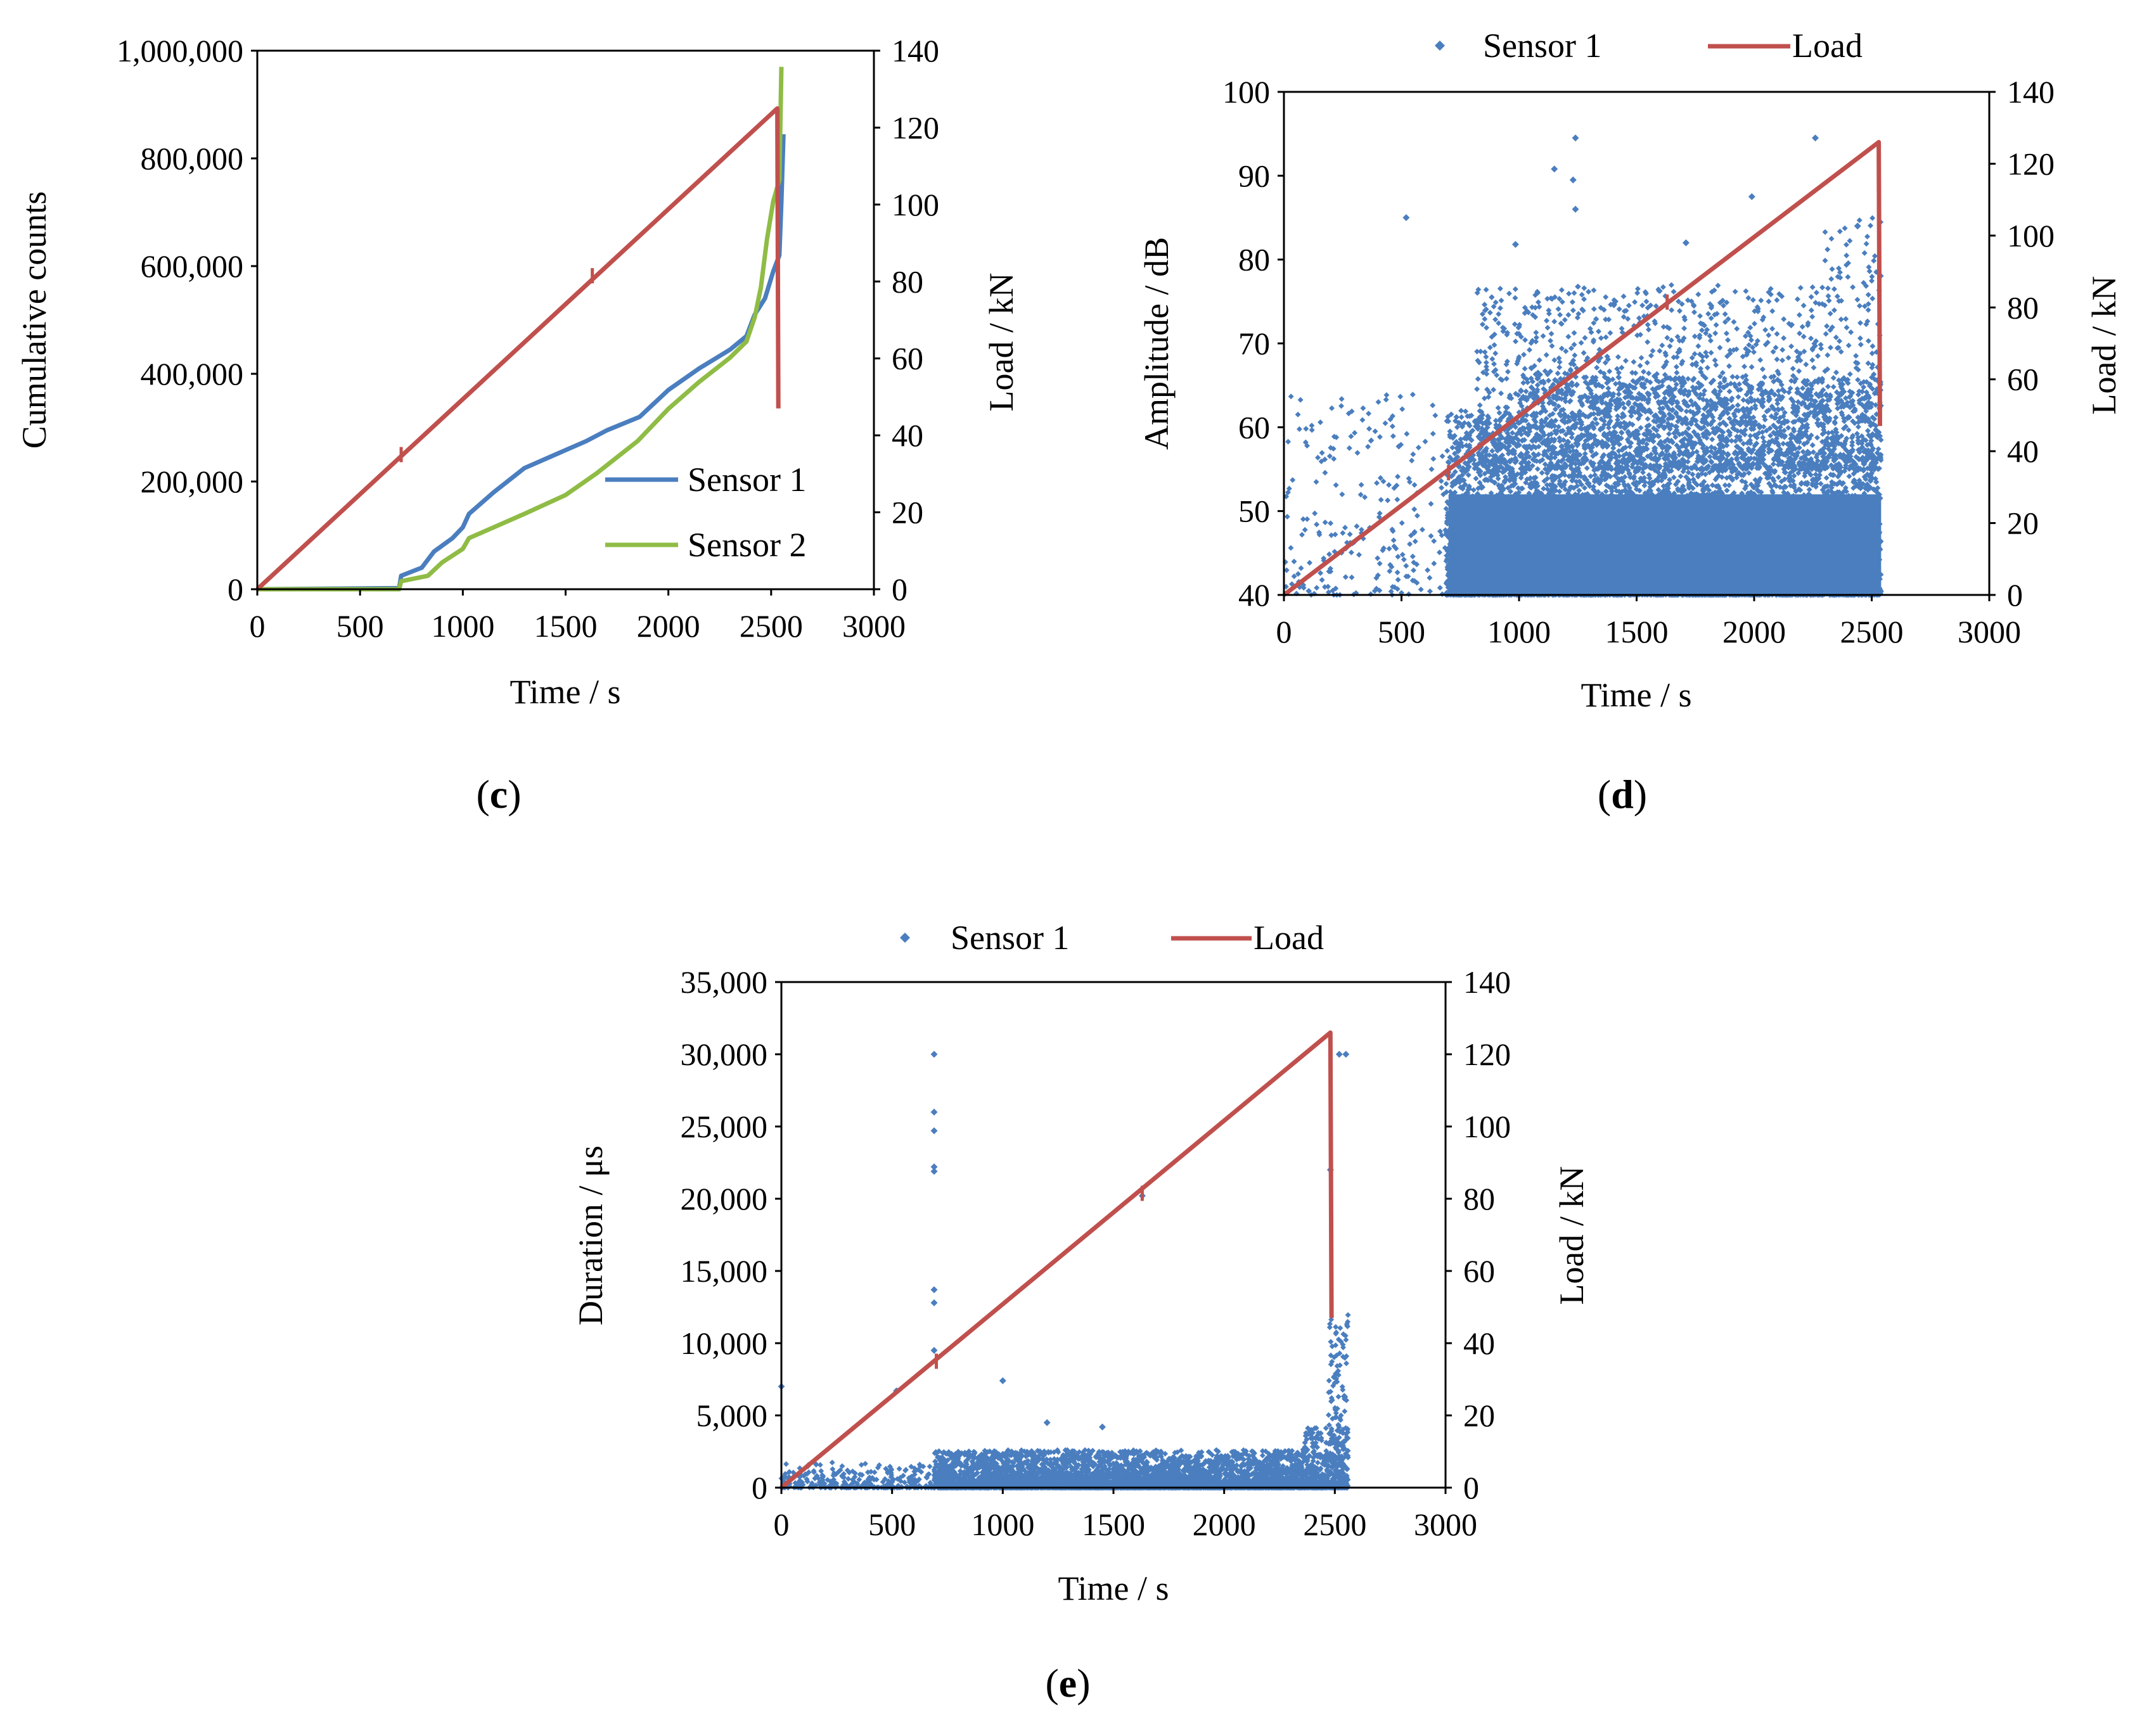 The image size is (2142, 1736). I want to click on chart-c-legend-label-sensor-2: Sensor 2, so click(747, 545).